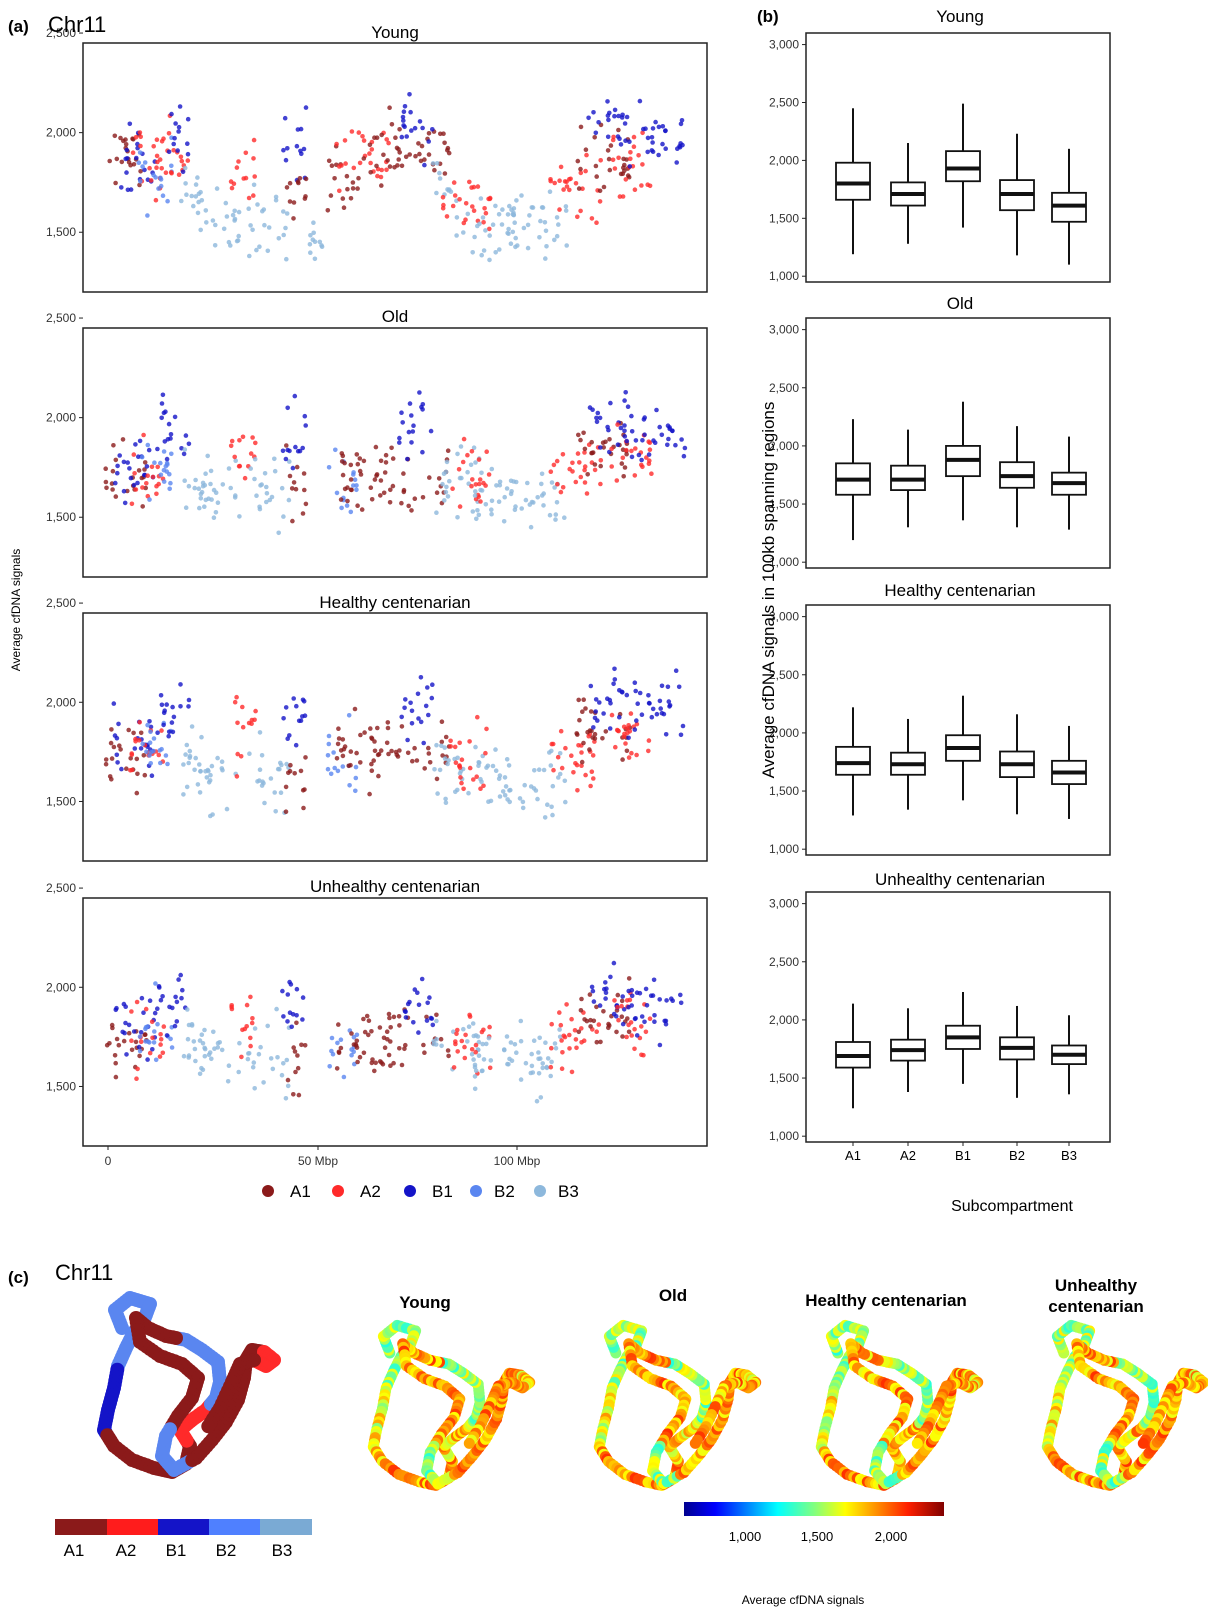  Describe the element at coordinates (908, 1155) in the screenshot. I see `x-tick-label: A2` at that location.